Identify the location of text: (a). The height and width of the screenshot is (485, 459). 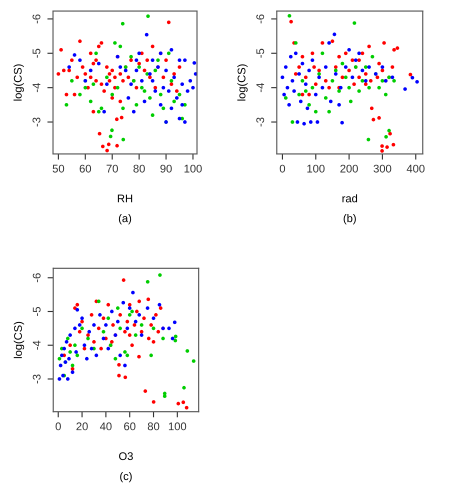
(125, 219).